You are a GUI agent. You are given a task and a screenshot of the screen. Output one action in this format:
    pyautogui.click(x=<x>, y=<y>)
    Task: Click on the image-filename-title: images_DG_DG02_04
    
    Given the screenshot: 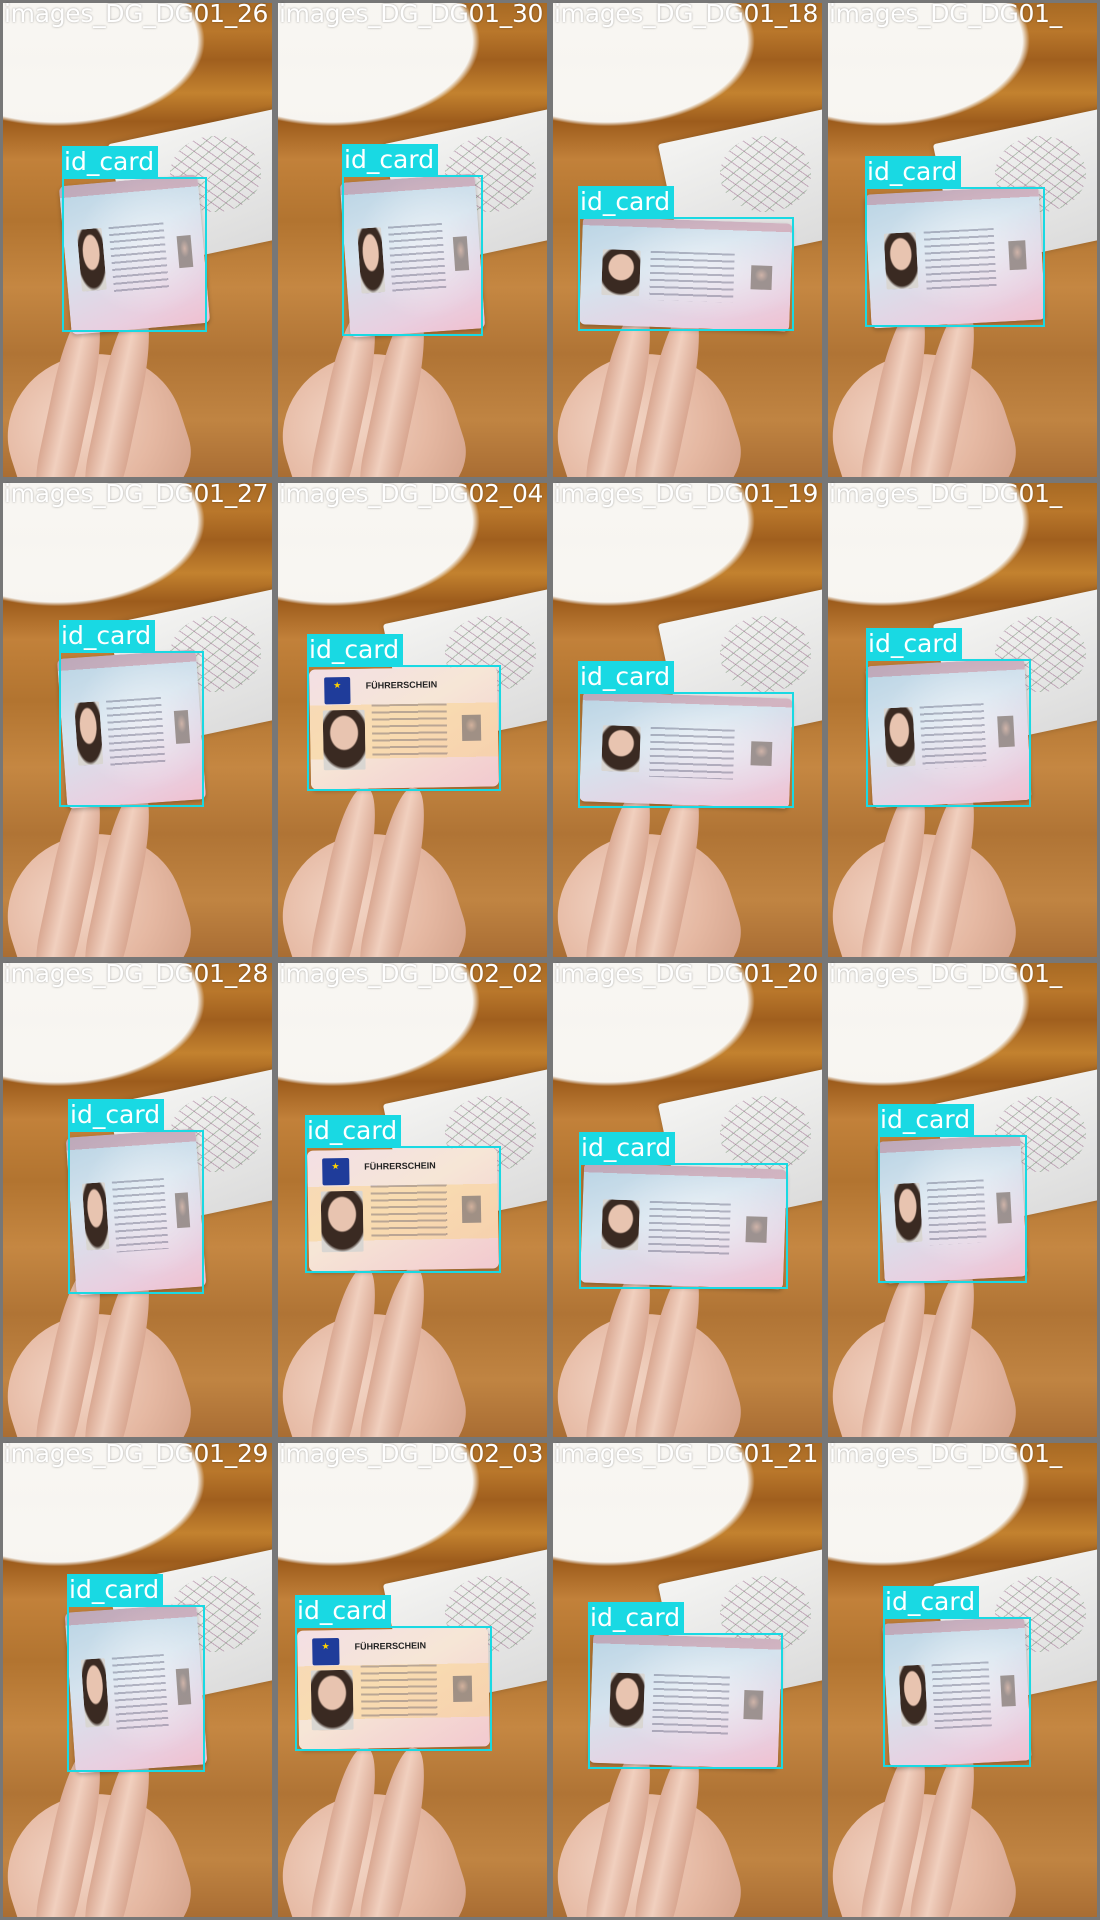 What is the action you would take?
    pyautogui.click(x=411, y=493)
    